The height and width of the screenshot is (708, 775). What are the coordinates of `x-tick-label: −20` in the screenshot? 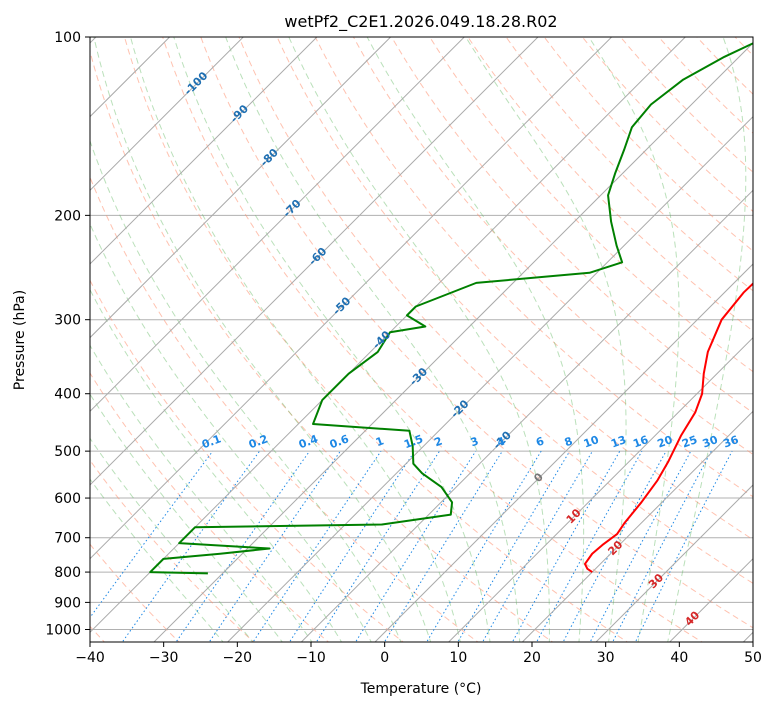 It's located at (238, 658).